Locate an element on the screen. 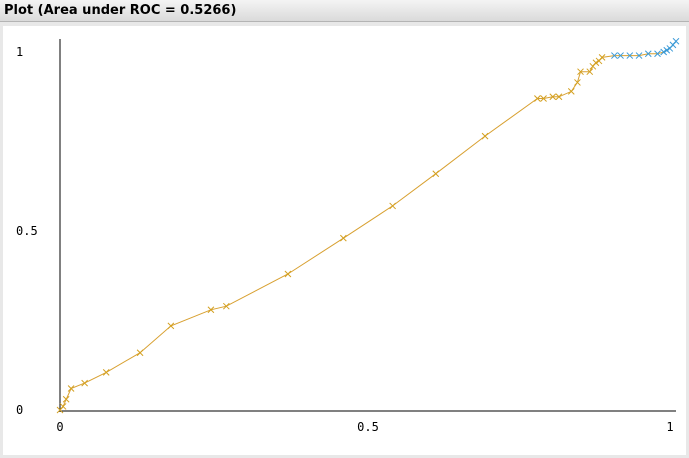  y-tick-label: 1 is located at coordinates (19, 52).